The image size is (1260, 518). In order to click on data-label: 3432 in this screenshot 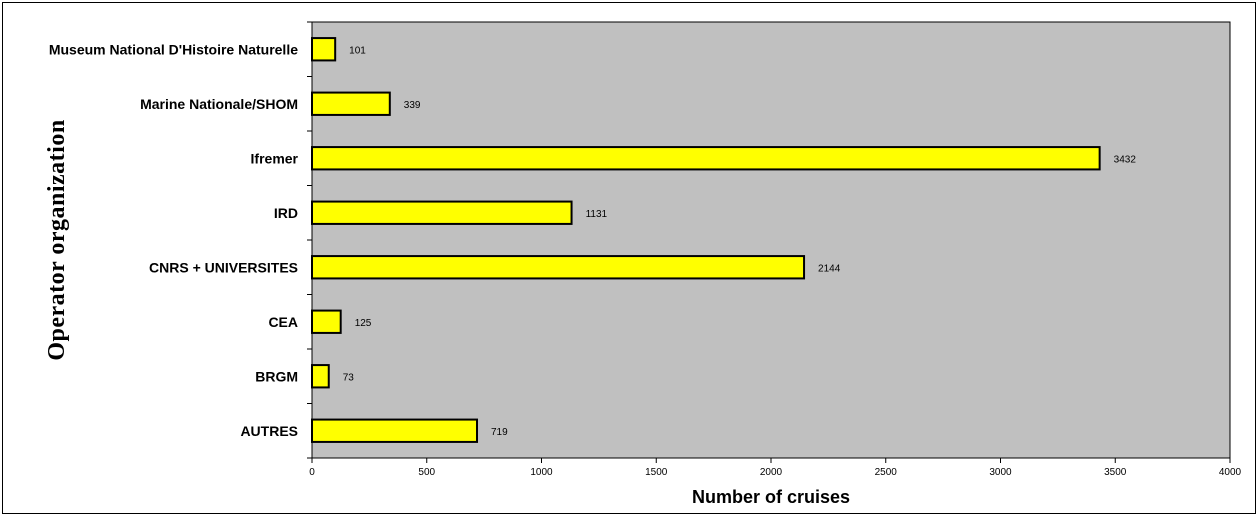, I will do `click(1125, 159)`.